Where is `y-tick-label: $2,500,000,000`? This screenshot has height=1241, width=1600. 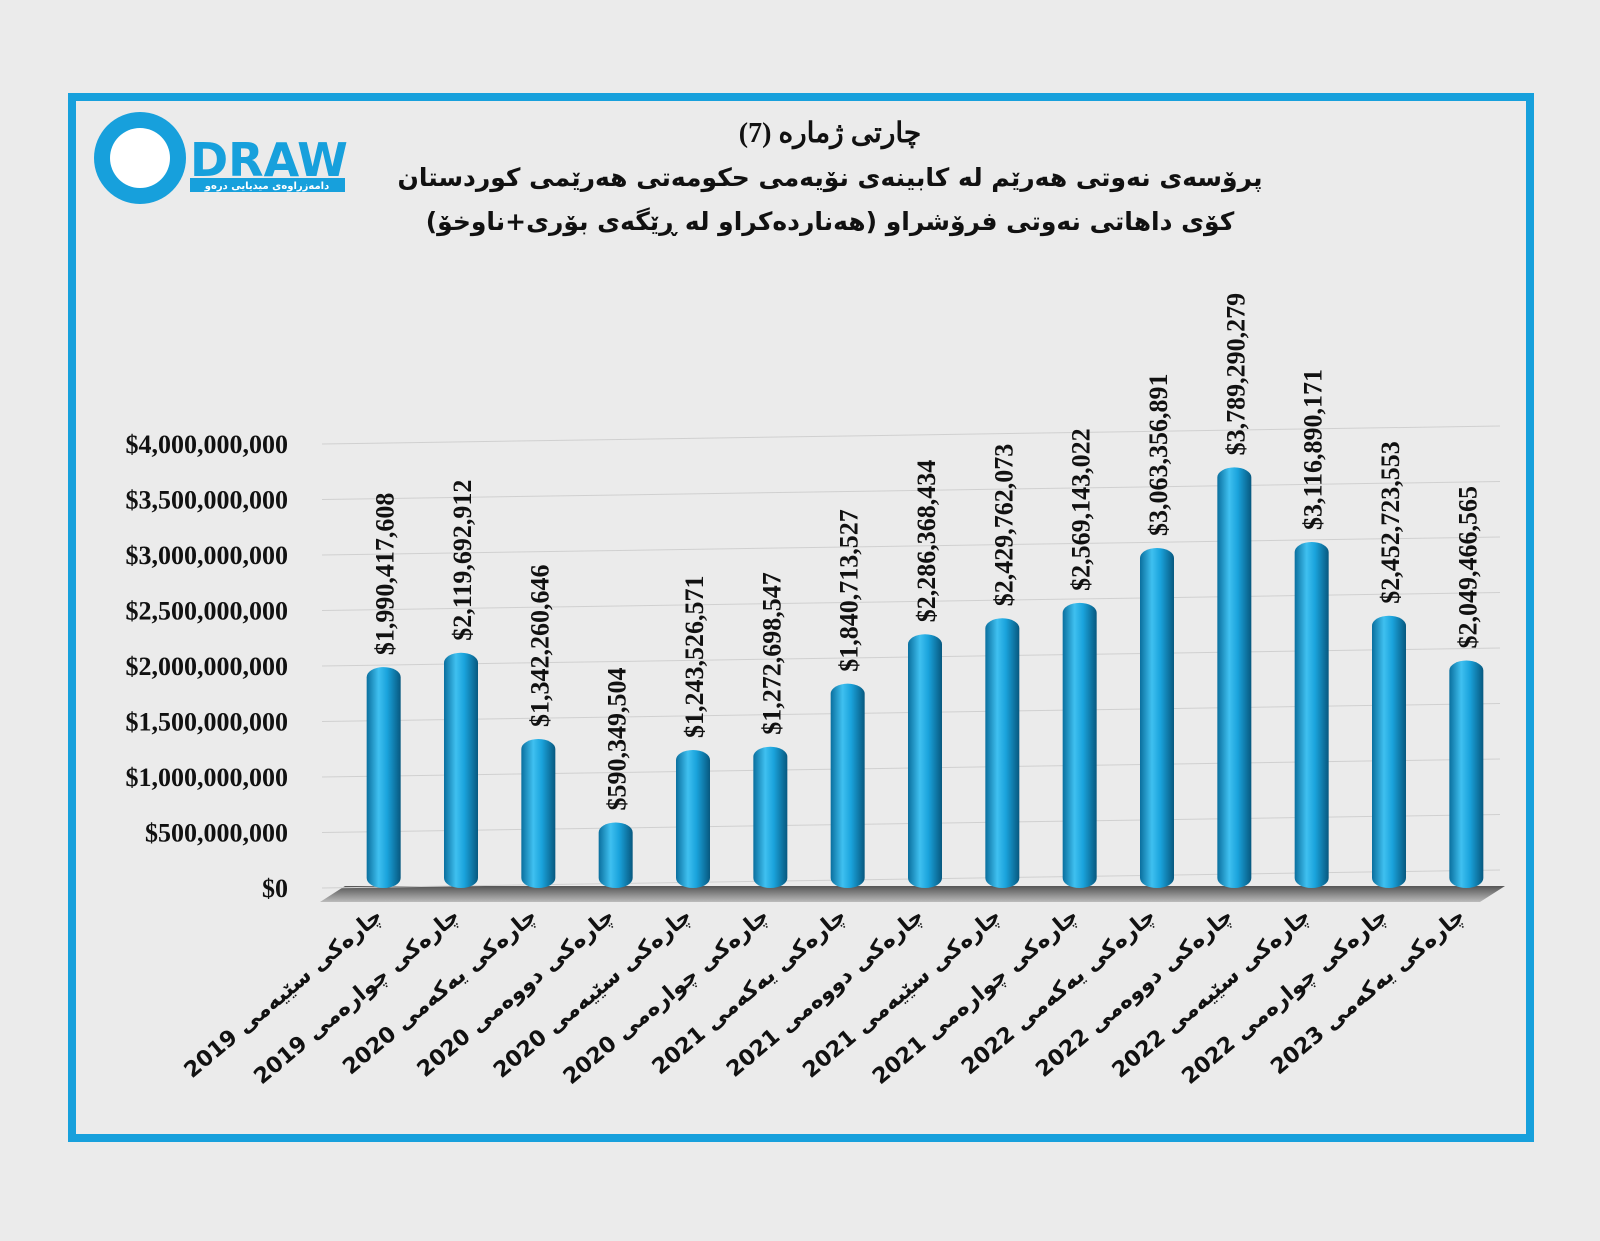 y-tick-label: $2,500,000,000 is located at coordinates (207, 611).